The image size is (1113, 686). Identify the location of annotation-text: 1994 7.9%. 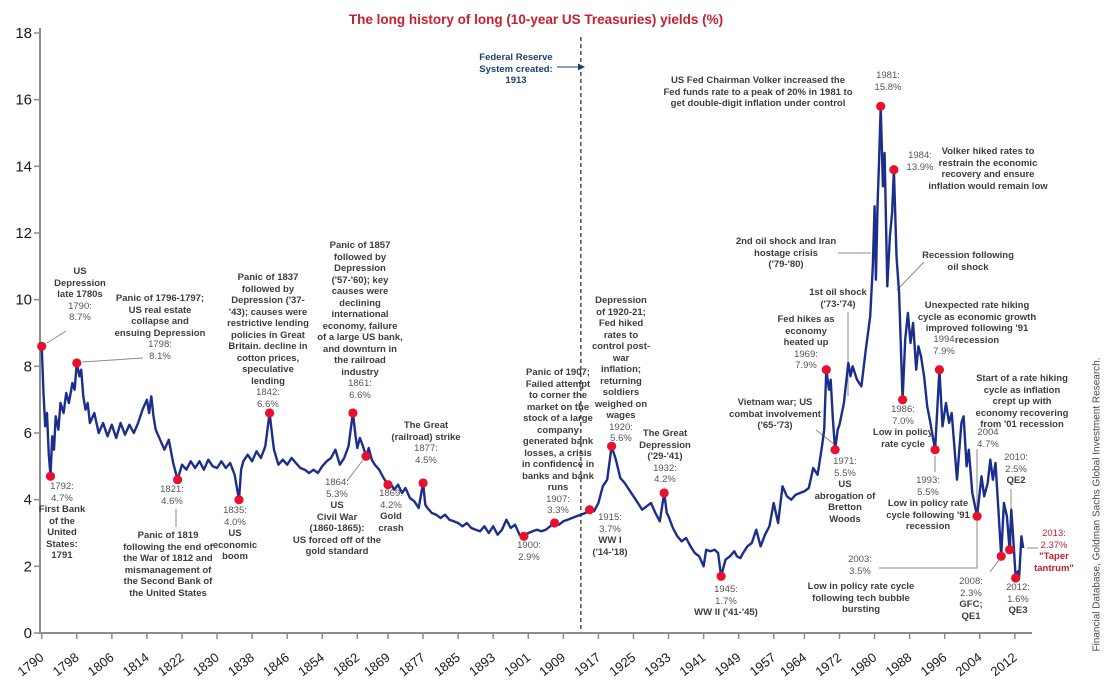
(944, 345).